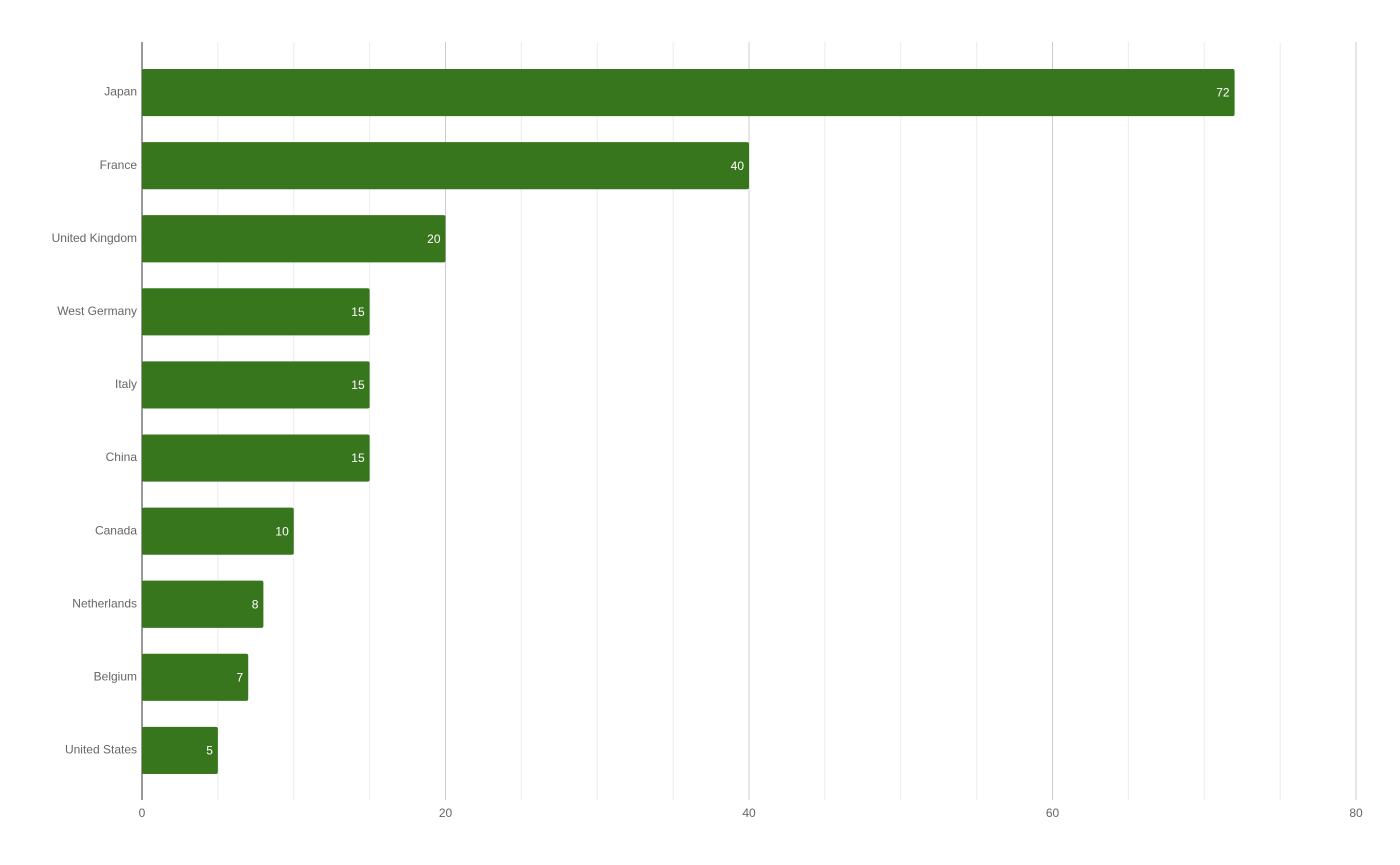 The height and width of the screenshot is (865, 1400). What do you see at coordinates (116, 530) in the screenshot?
I see `y-tick-label: Canada` at bounding box center [116, 530].